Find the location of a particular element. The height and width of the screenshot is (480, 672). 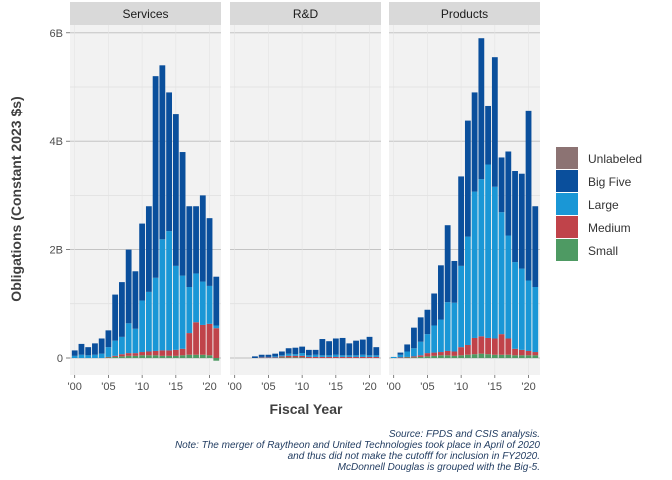

legend-item-big-five: Big Five is located at coordinates (594, 181).